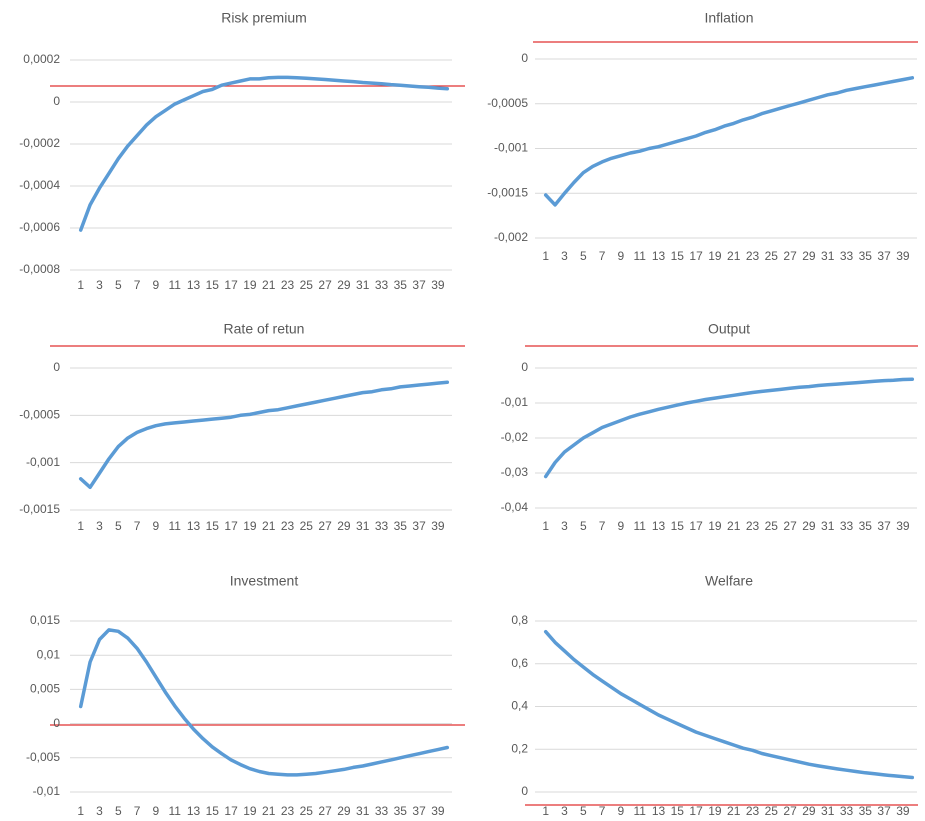  What do you see at coordinates (156, 285) in the screenshot?
I see `x-tick-label: 9` at bounding box center [156, 285].